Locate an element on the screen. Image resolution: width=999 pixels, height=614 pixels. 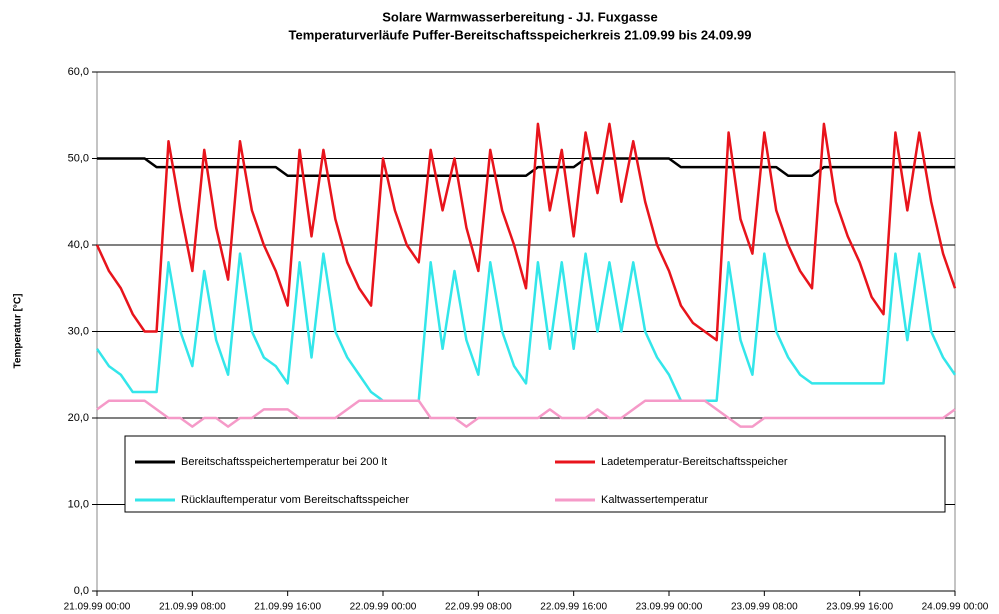
y-tick-label: 40,0 is located at coordinates (78, 245).